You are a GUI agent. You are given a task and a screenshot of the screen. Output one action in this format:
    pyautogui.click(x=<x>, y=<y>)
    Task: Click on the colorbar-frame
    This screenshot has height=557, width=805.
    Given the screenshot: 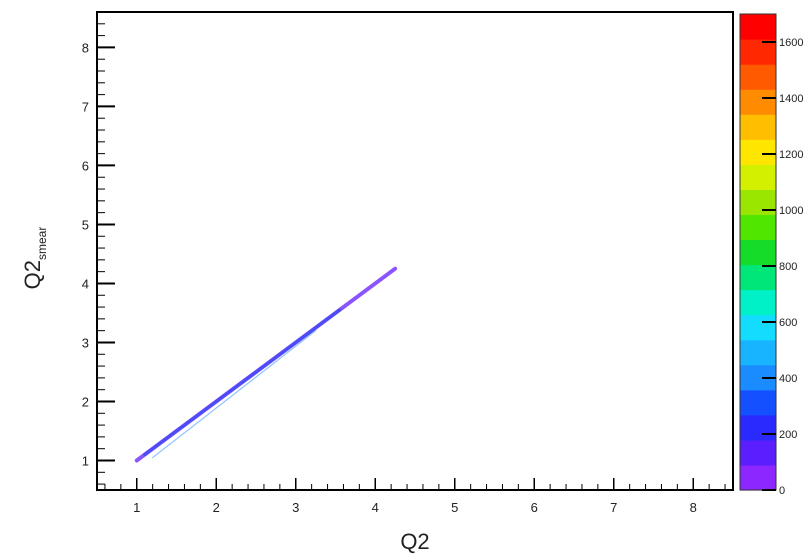 What is the action you would take?
    pyautogui.click(x=758, y=252)
    